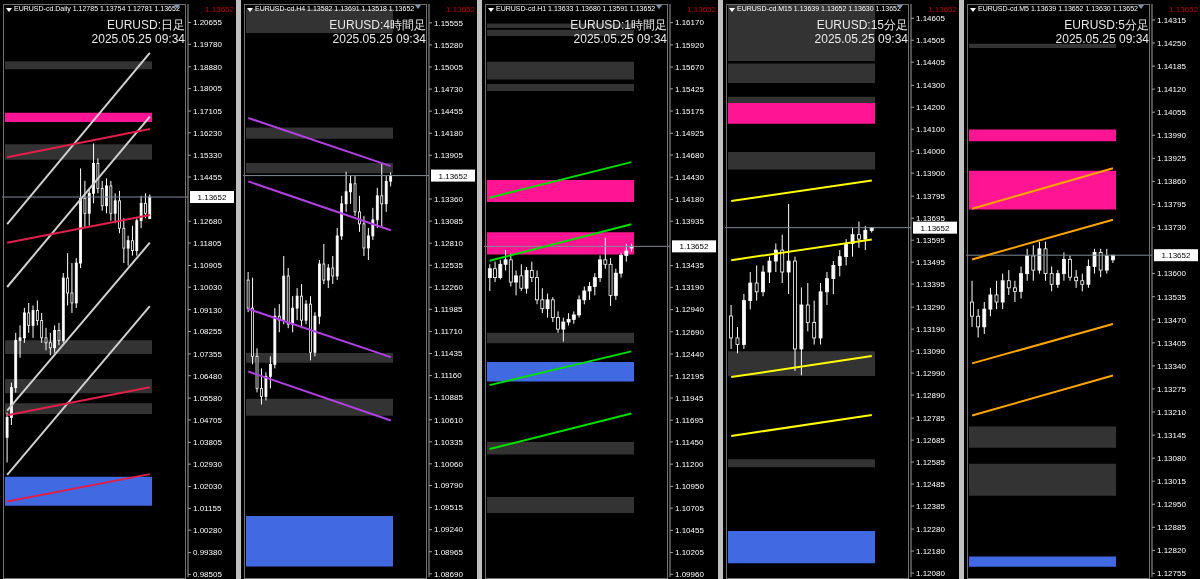 The width and height of the screenshot is (1200, 579). What do you see at coordinates (862, 25) in the screenshot?
I see `text: EURUSD:15分足` at bounding box center [862, 25].